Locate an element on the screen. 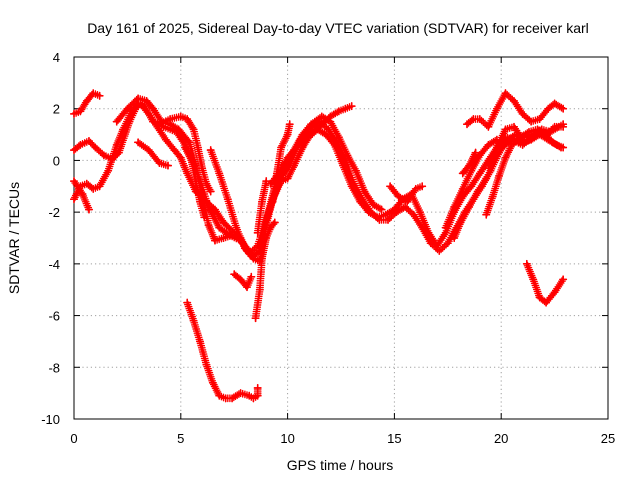  y-tick-label: -10 is located at coordinates (50, 419).